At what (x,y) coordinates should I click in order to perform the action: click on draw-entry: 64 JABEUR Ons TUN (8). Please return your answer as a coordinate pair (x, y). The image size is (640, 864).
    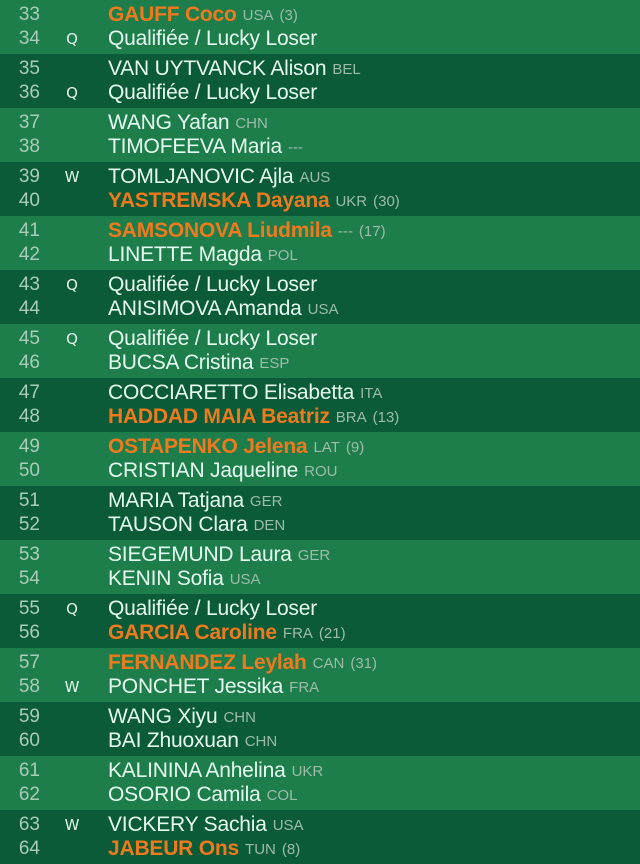
    Looking at the image, I should click on (320, 849).